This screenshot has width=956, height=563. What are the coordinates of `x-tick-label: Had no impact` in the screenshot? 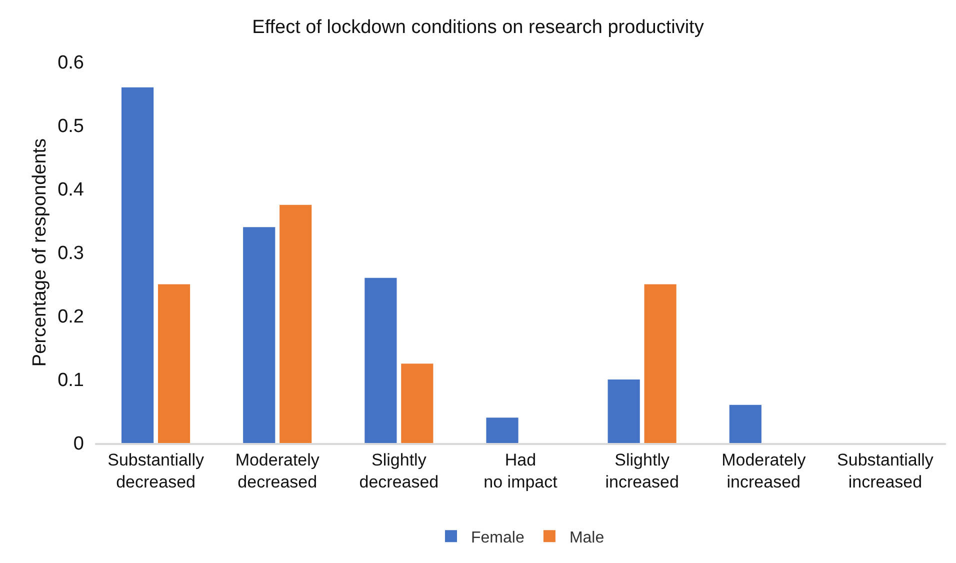 It's located at (521, 471).